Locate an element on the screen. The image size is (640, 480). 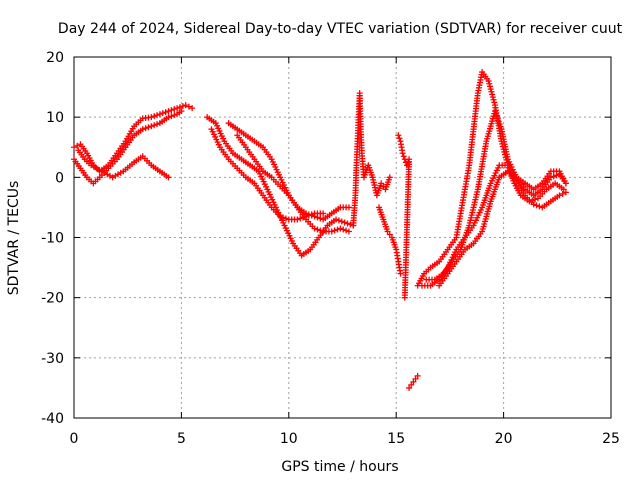
x-tick-label: 25 is located at coordinates (611, 439).